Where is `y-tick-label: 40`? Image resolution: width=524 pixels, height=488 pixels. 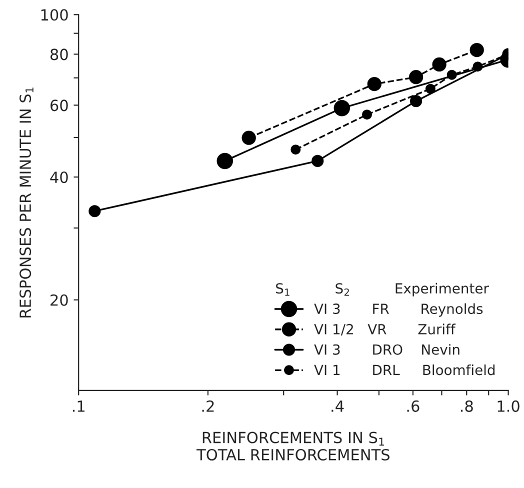 y-tick-label: 40 is located at coordinates (59, 177).